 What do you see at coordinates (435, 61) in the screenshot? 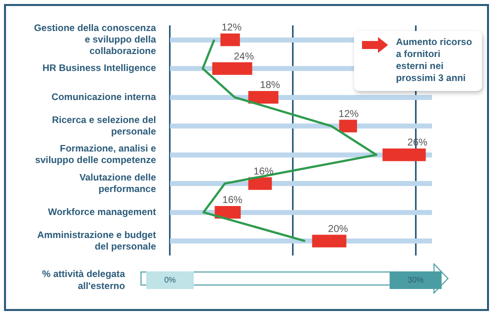
I see `legend-label: Aumento ricorso a fornitori esterni nei prossimi 3 anni` at bounding box center [435, 61].